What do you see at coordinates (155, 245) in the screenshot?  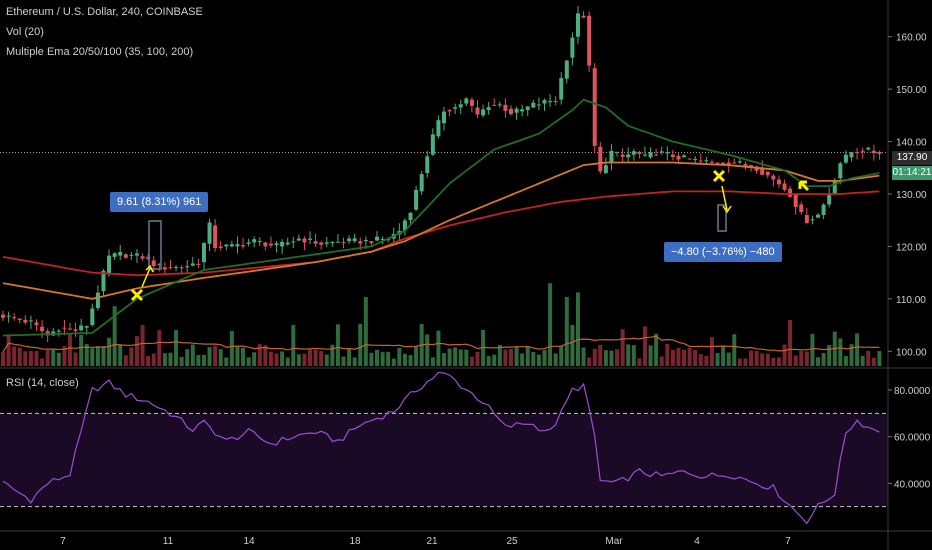 I see `gain-measure-box` at bounding box center [155, 245].